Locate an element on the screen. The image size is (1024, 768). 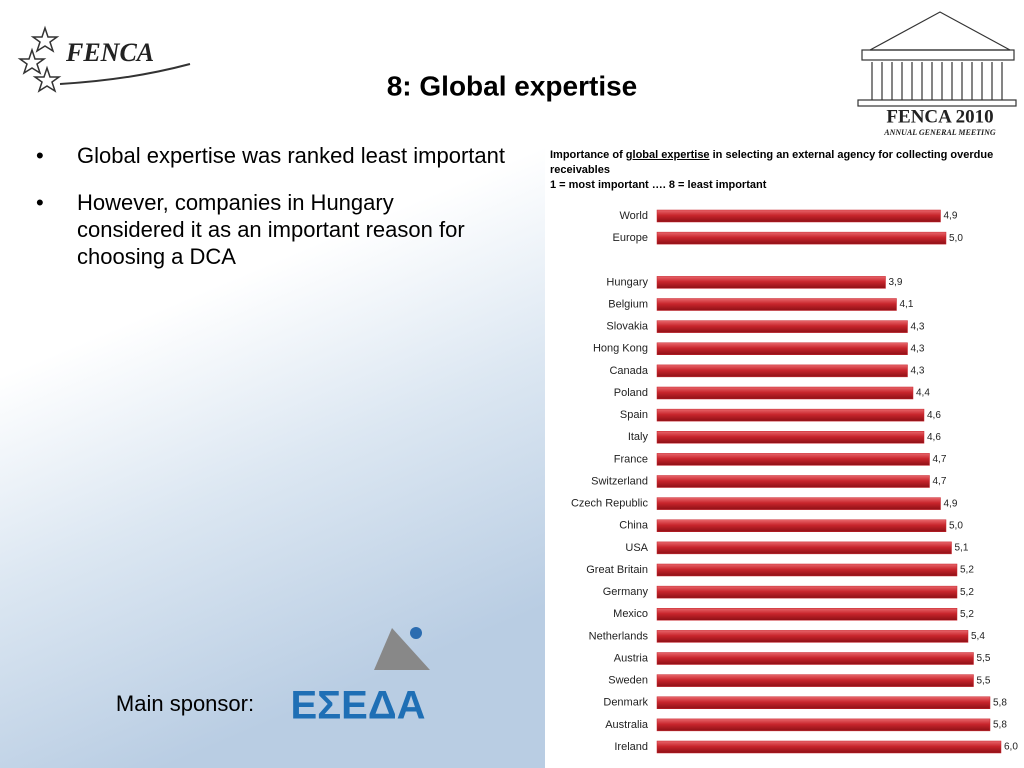
category-label: Italy is located at coordinates (638, 437).